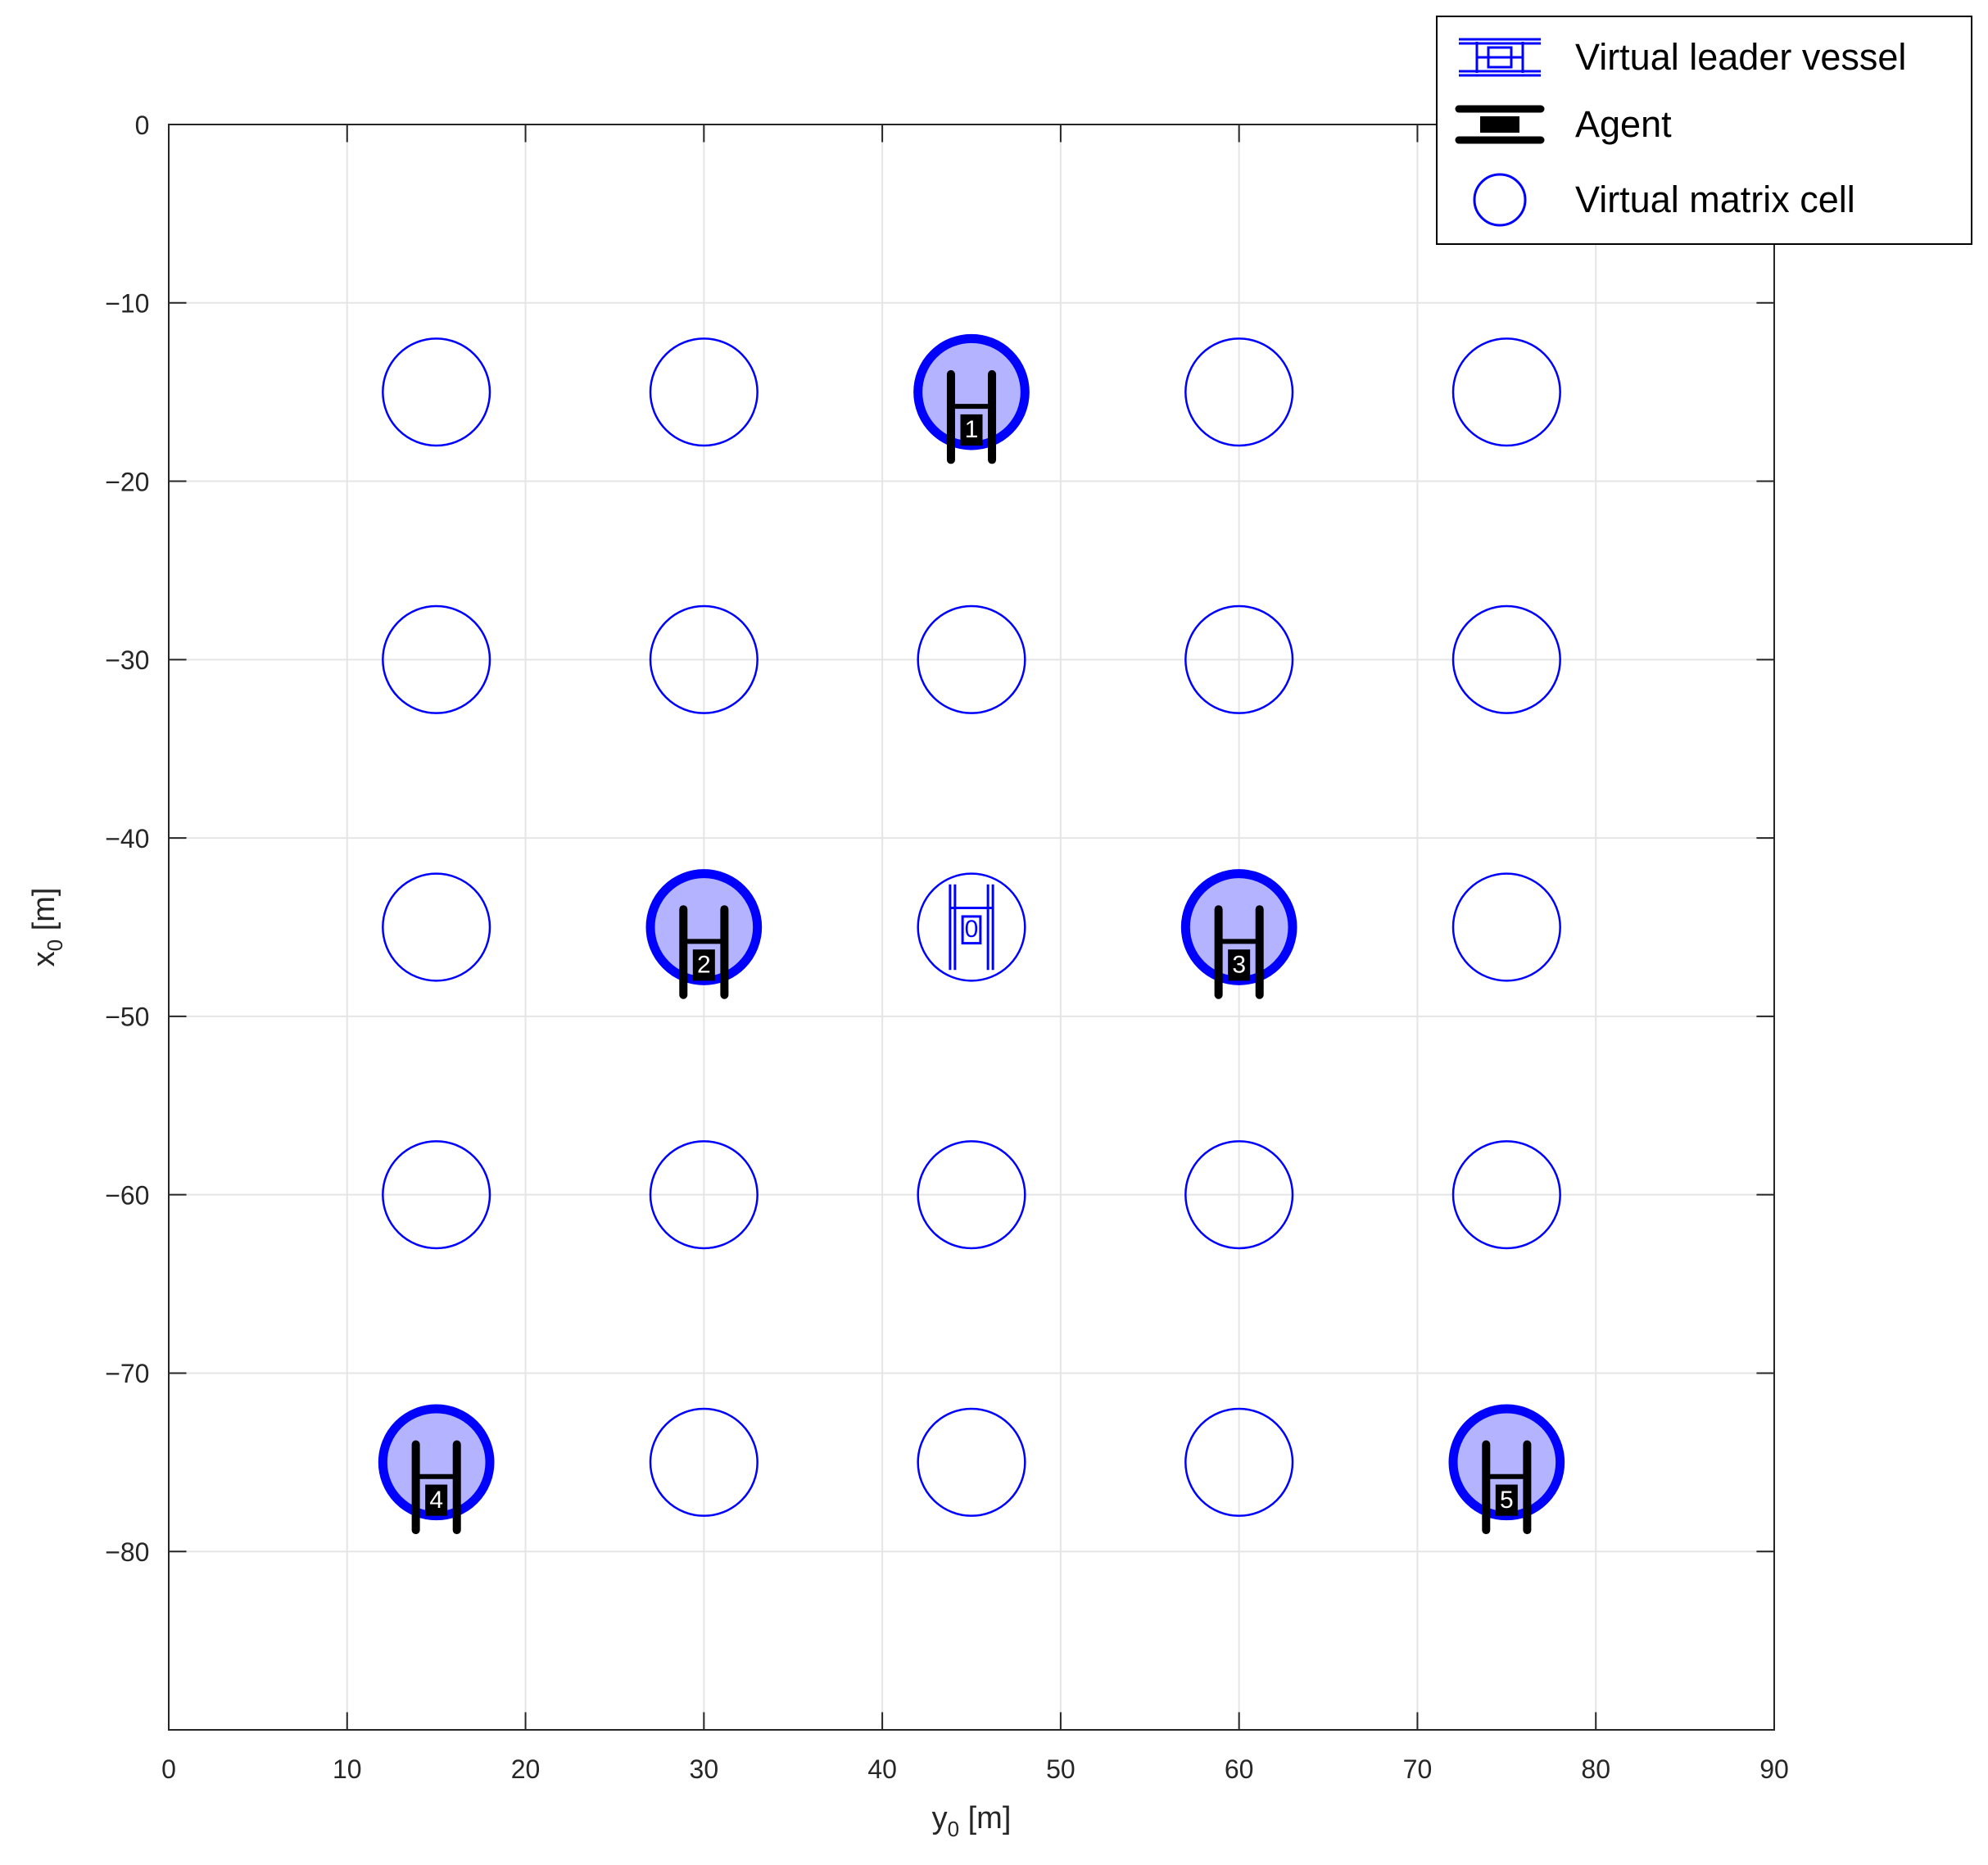 Image resolution: width=1988 pixels, height=1865 pixels. I want to click on circle-icon, so click(1500, 200).